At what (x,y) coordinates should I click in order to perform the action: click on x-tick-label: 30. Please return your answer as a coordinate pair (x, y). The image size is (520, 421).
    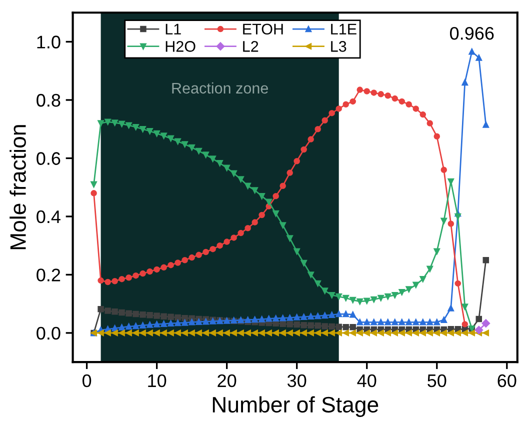
    Looking at the image, I should click on (297, 381).